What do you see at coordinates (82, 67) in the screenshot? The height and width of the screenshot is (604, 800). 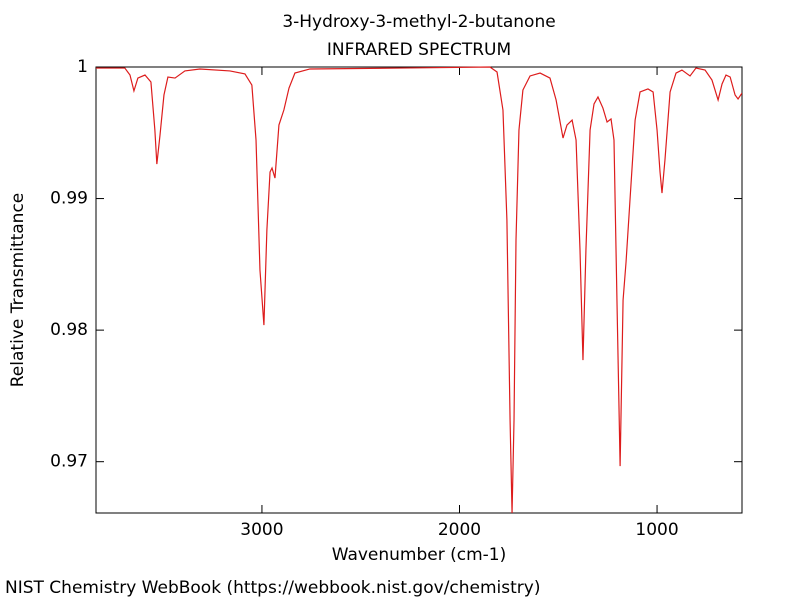 I see `y-tick-label: 1` at bounding box center [82, 67].